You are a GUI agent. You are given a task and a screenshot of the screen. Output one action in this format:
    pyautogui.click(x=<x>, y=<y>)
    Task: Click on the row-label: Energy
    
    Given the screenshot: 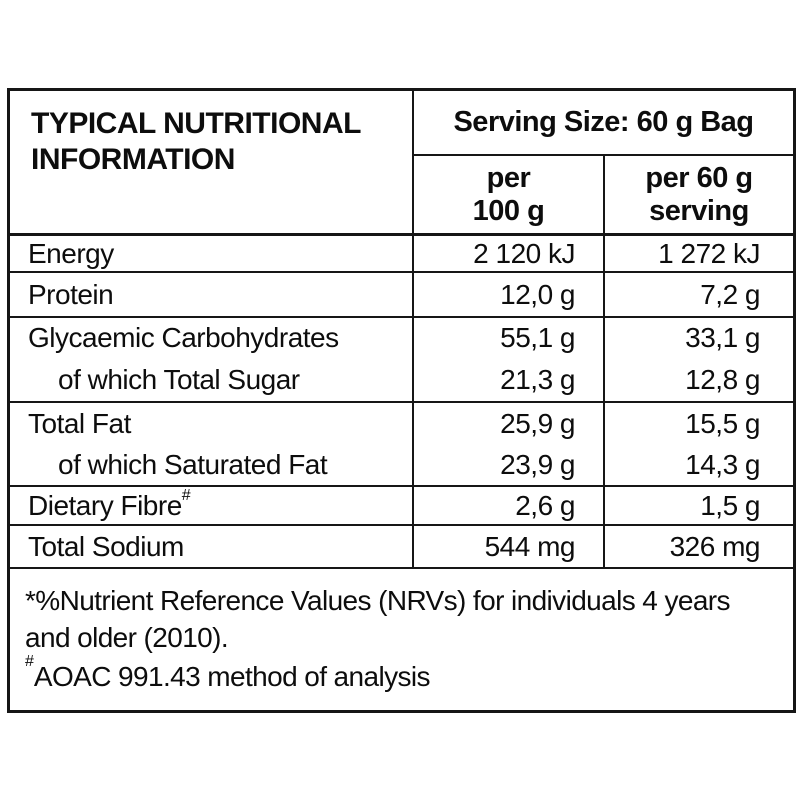 What is the action you would take?
    pyautogui.click(x=212, y=253)
    